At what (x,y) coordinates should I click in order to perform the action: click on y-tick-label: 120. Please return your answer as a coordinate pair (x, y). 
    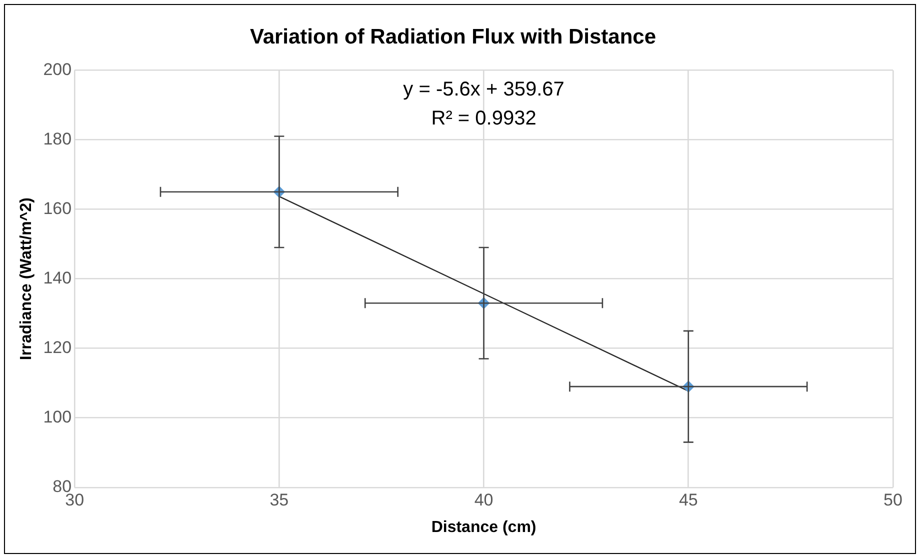
    Looking at the image, I should click on (57, 348).